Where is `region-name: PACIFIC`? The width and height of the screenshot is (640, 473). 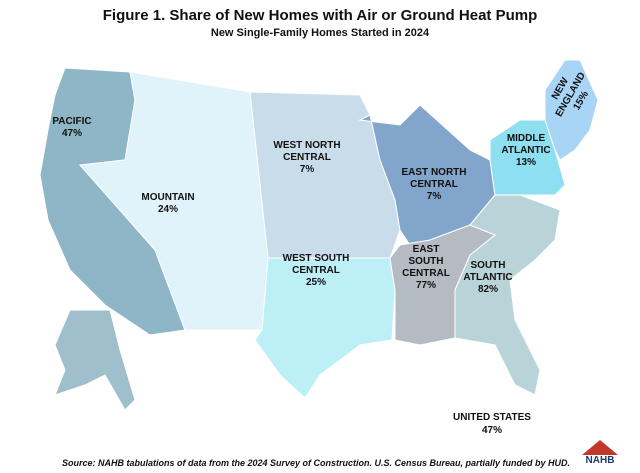
region-name: PACIFIC is located at coordinates (71, 121).